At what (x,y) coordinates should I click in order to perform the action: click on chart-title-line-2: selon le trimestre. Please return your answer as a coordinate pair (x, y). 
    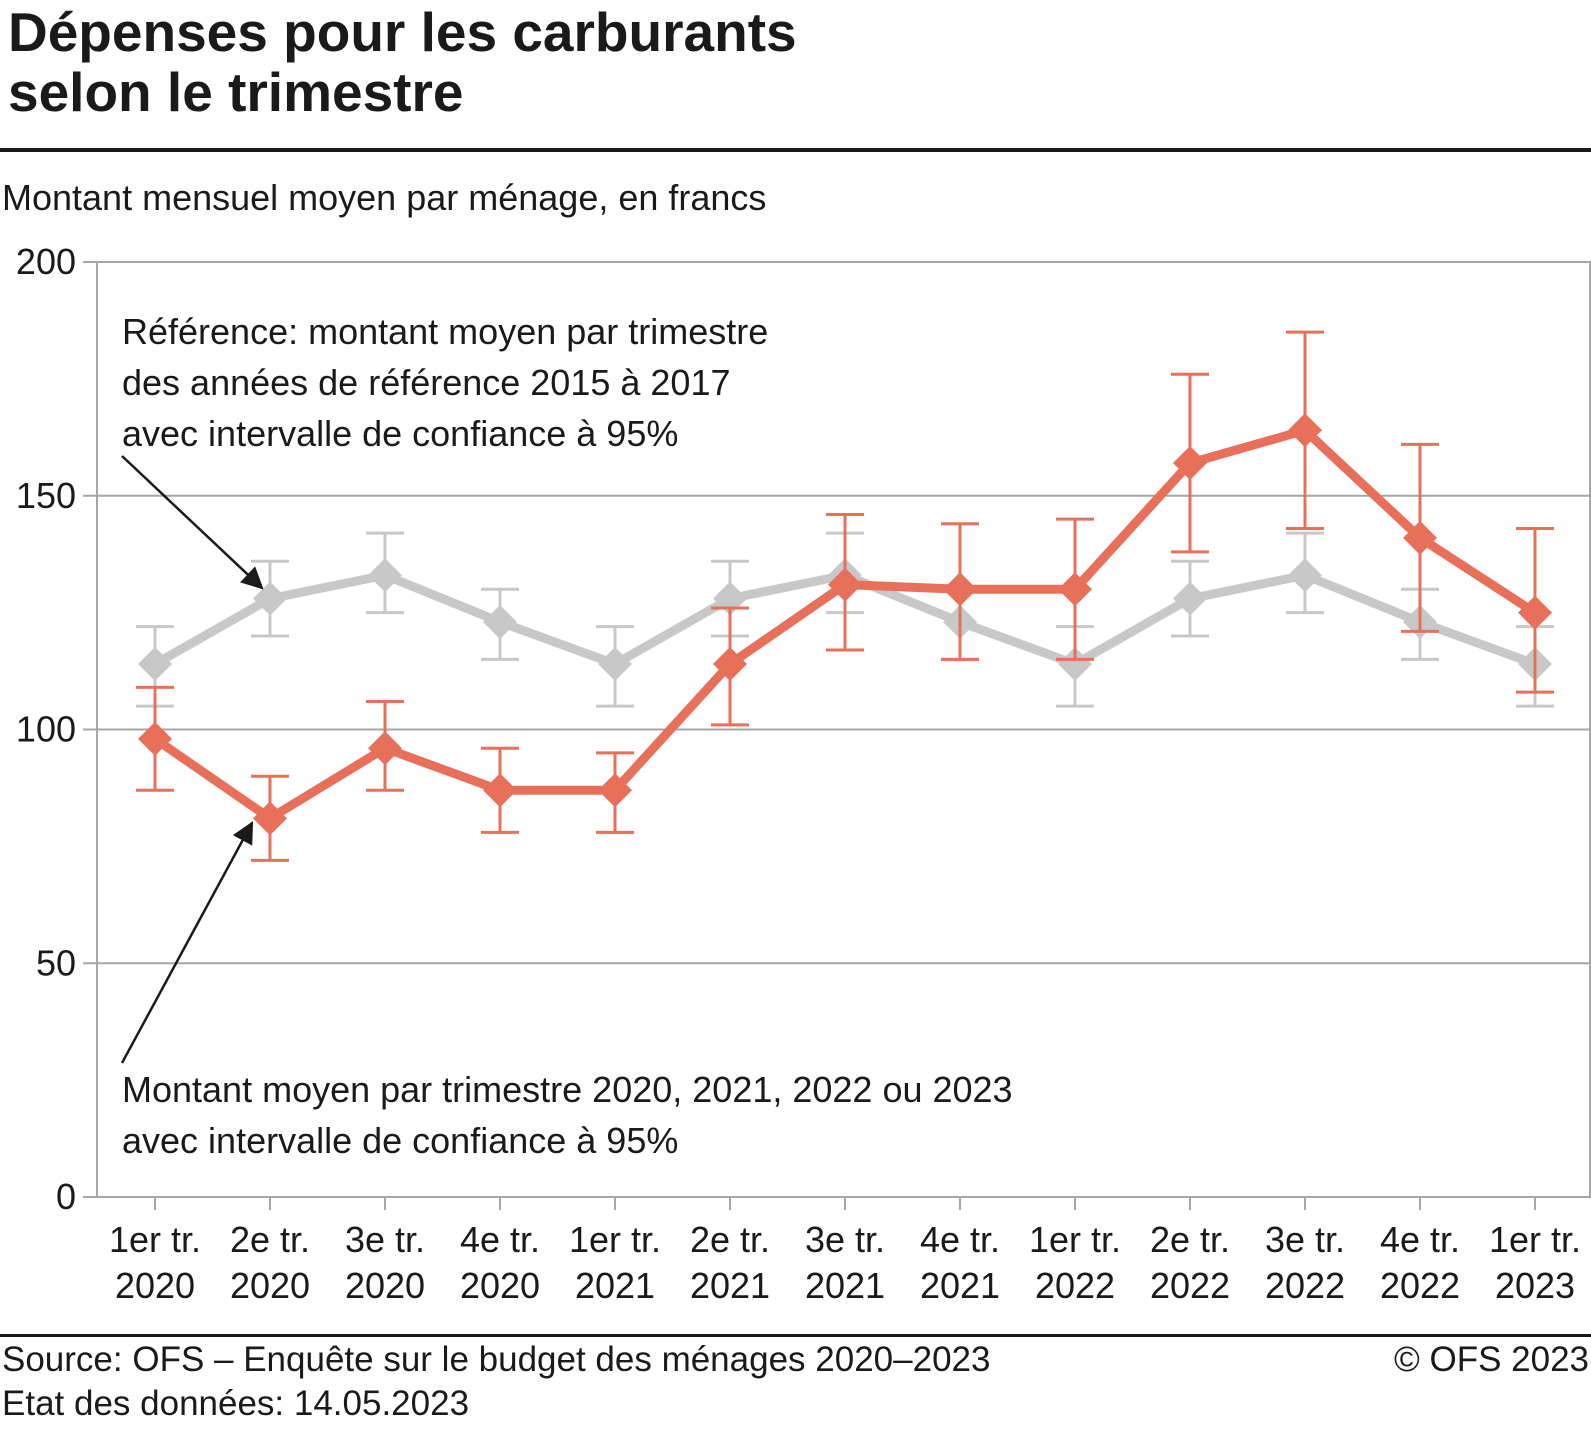
    Looking at the image, I should click on (236, 92).